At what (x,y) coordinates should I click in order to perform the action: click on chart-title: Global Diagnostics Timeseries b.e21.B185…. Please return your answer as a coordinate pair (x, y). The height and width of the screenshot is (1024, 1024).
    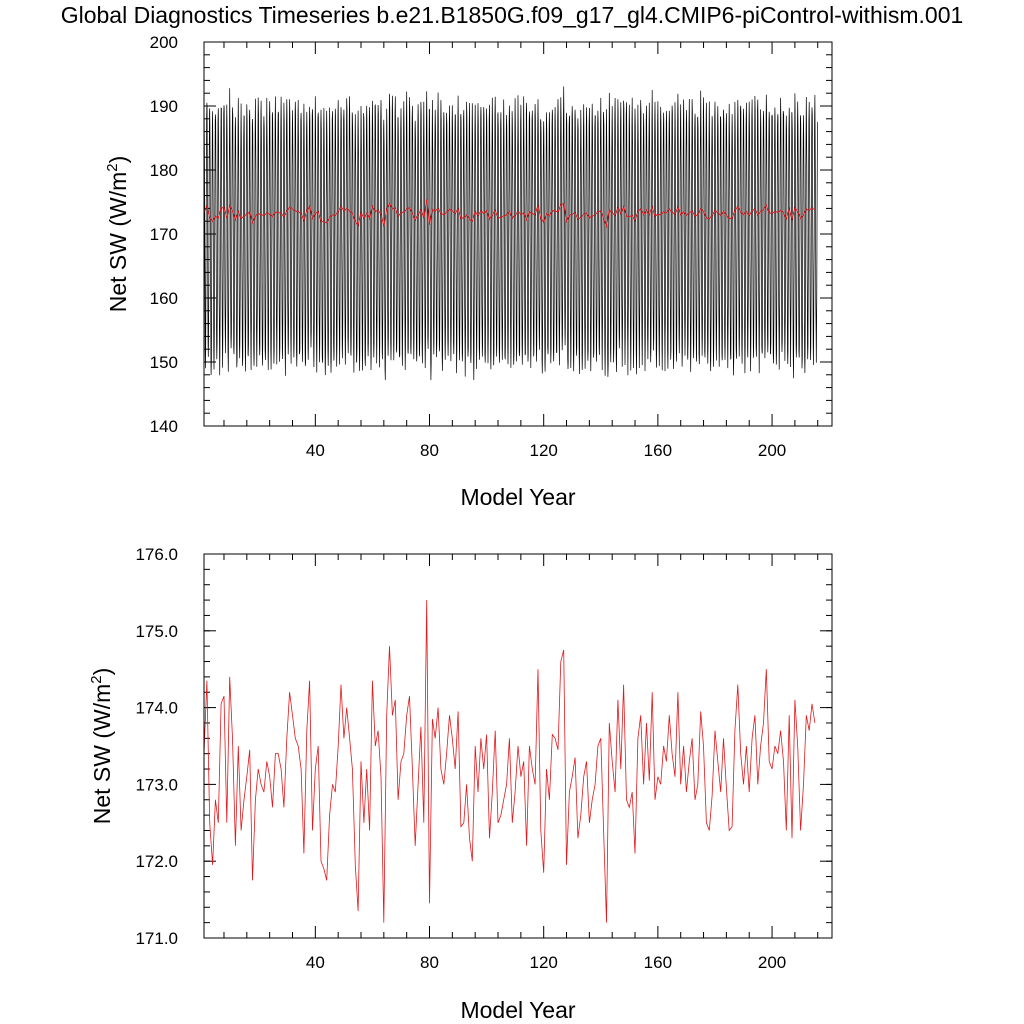
    Looking at the image, I should click on (512, 15).